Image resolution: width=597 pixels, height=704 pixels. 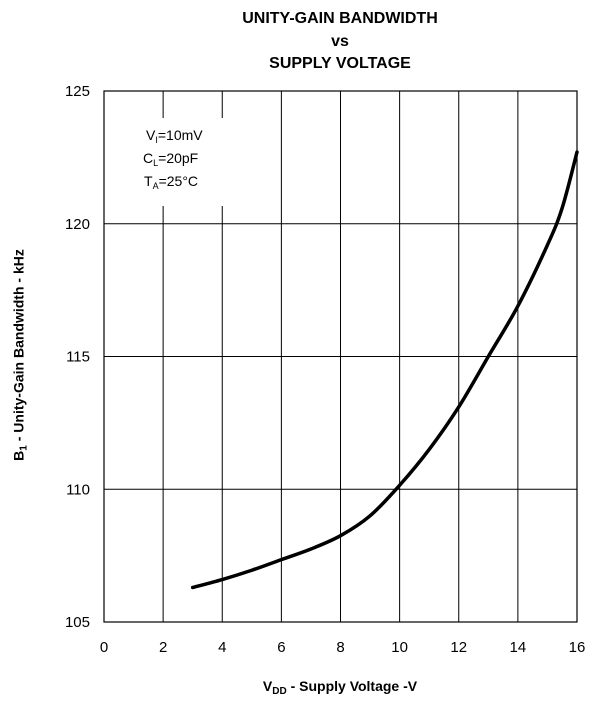 I want to click on y-tick-label: 105, so click(x=77, y=622).